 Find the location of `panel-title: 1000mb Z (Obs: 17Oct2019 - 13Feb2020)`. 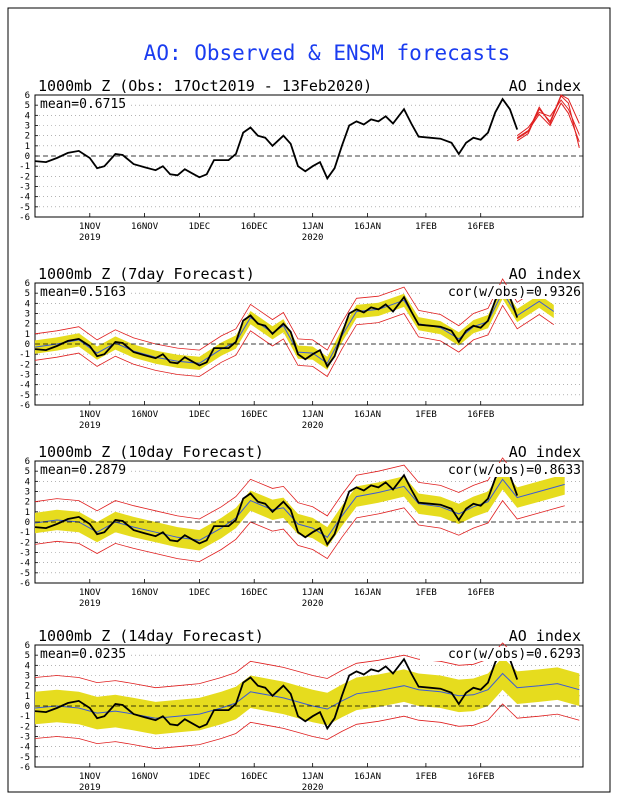

panel-title: 1000mb Z (Obs: 17Oct2019 - 13Feb2020) is located at coordinates (205, 86).